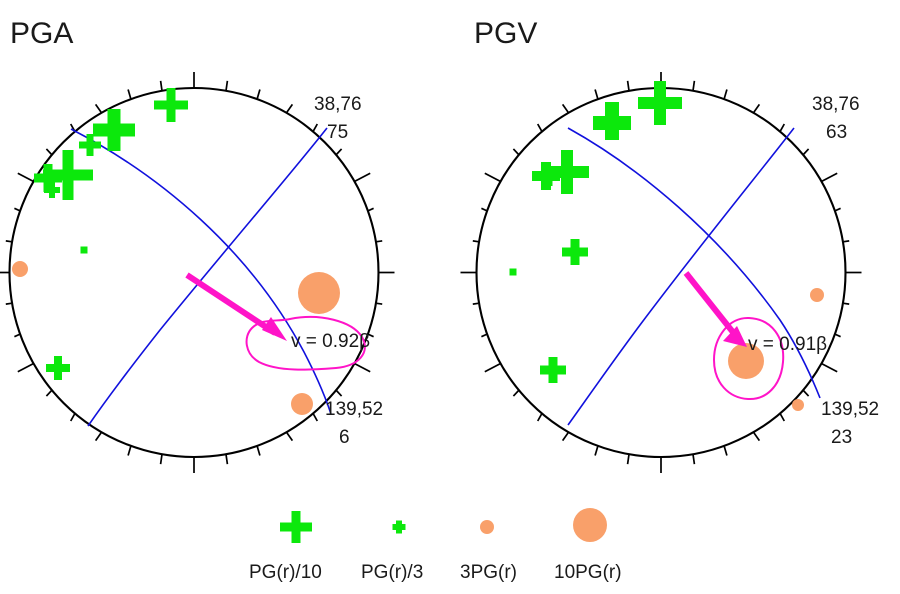 The width and height of the screenshot is (900, 594). Describe the element at coordinates (681, 276) in the screenshot. I see `nodal-plane-2-pgv` at that location.